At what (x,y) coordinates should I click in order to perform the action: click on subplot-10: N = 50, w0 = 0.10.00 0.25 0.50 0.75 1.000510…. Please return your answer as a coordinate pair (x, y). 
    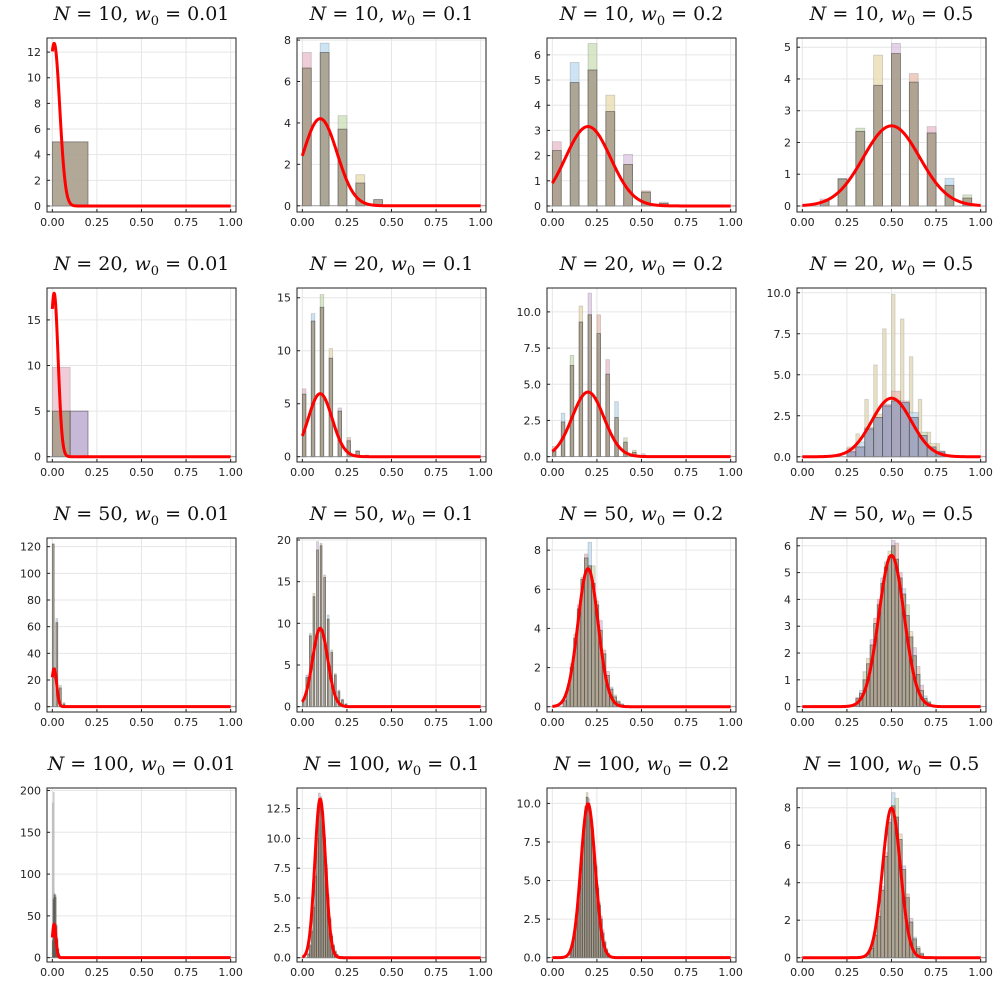
    Looking at the image, I should click on (385, 616).